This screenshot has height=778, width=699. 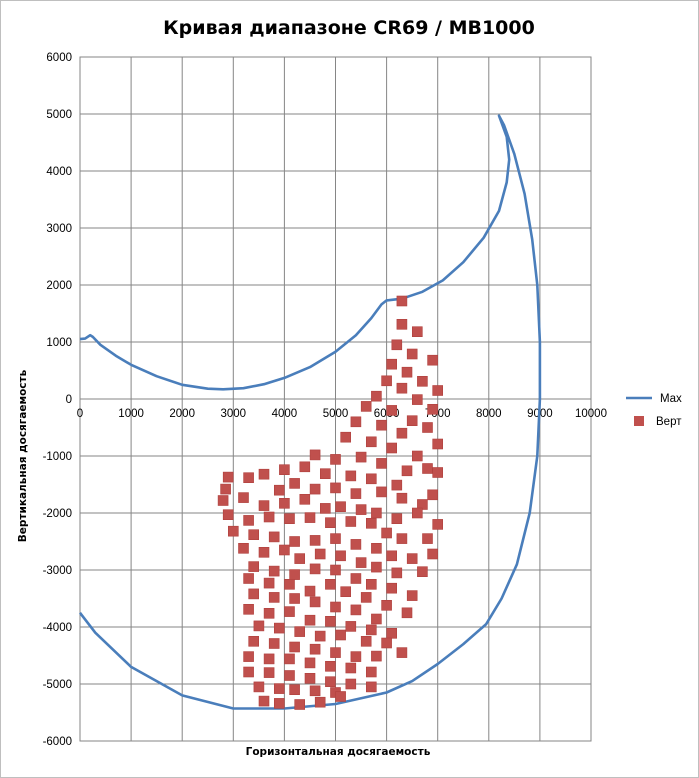 I want to click on x-tick-label: 3000, so click(x=234, y=414).